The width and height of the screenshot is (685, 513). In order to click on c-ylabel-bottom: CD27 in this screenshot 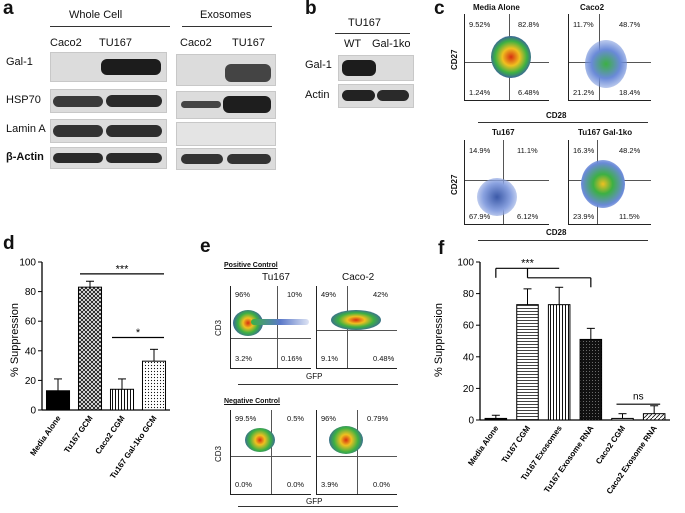, I will do `click(454, 184)`.